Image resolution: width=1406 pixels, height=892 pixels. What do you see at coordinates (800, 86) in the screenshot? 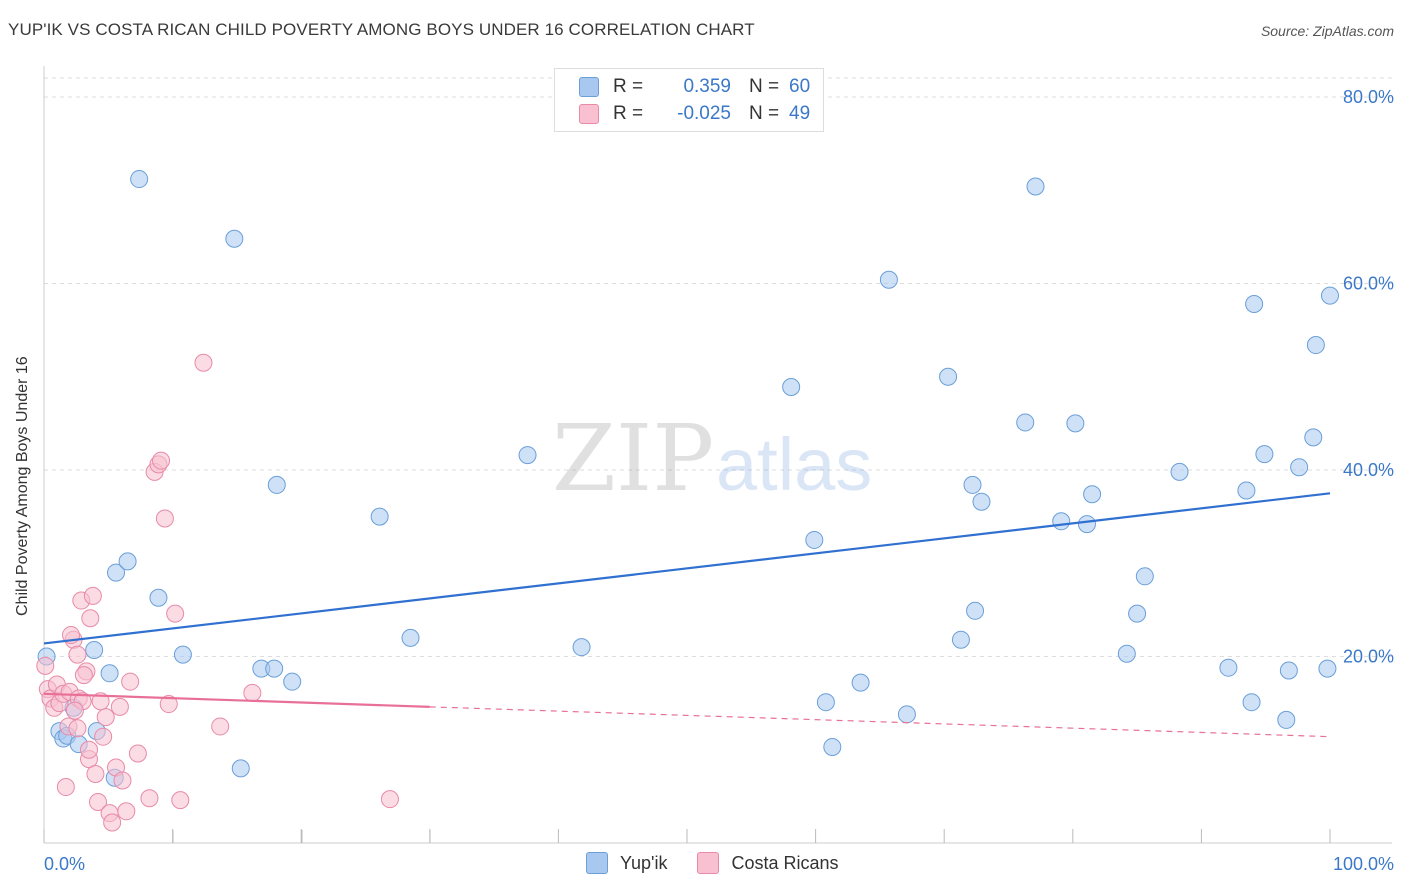
I see `legend-n-value: 60` at bounding box center [800, 86].